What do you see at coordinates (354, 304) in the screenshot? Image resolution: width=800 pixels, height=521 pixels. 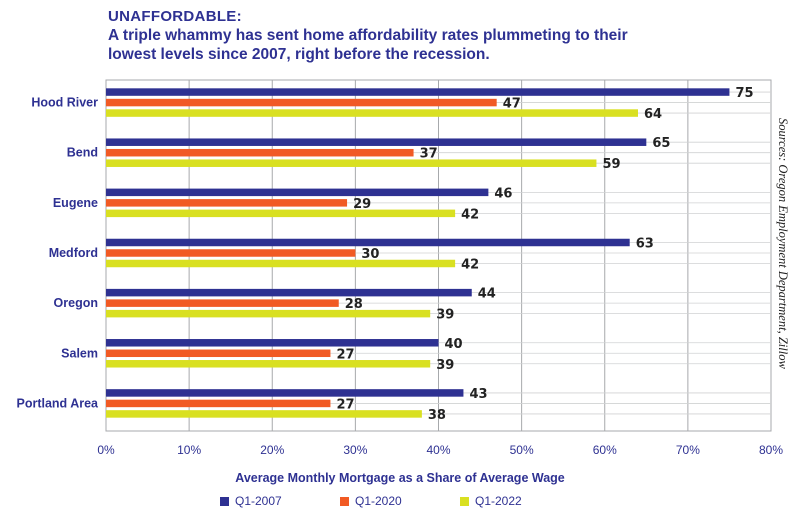 I see `data-label: 28` at bounding box center [354, 304].